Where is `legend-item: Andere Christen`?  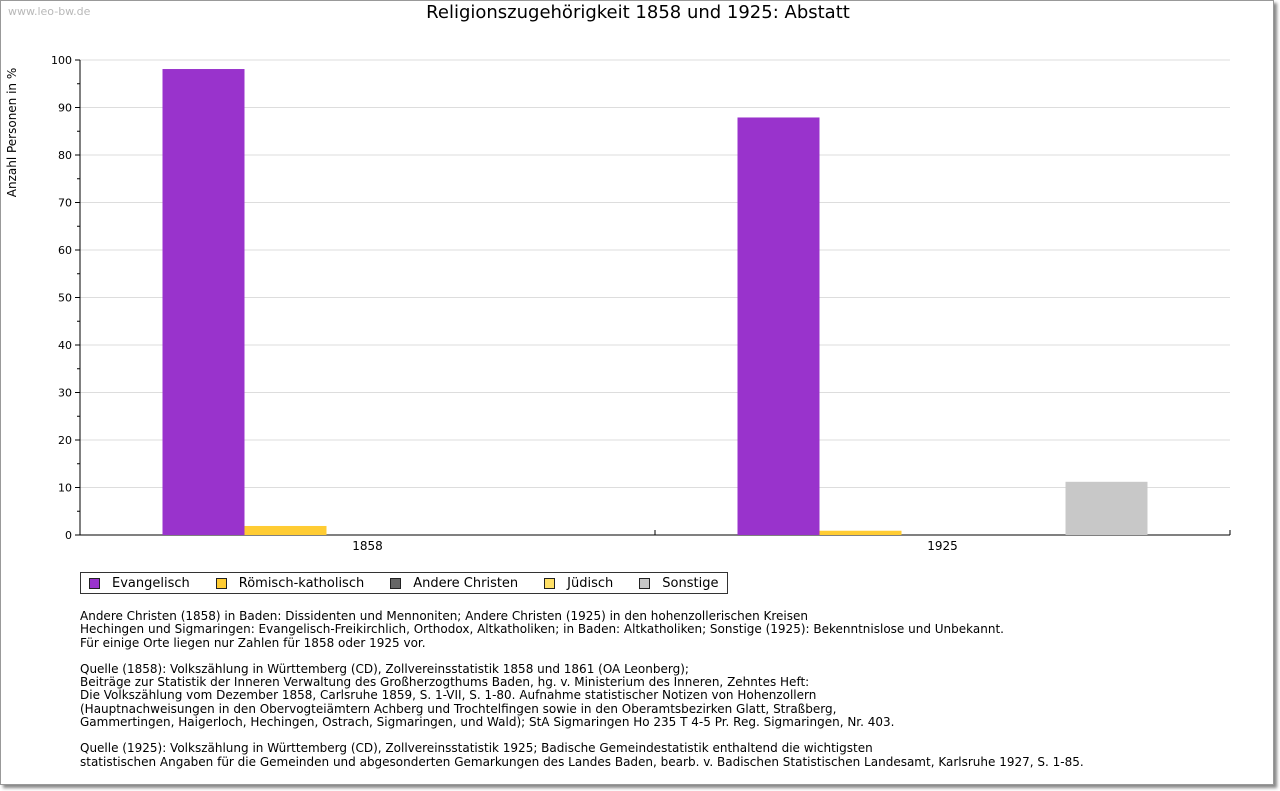 legend-item: Andere Christen is located at coordinates (454, 583).